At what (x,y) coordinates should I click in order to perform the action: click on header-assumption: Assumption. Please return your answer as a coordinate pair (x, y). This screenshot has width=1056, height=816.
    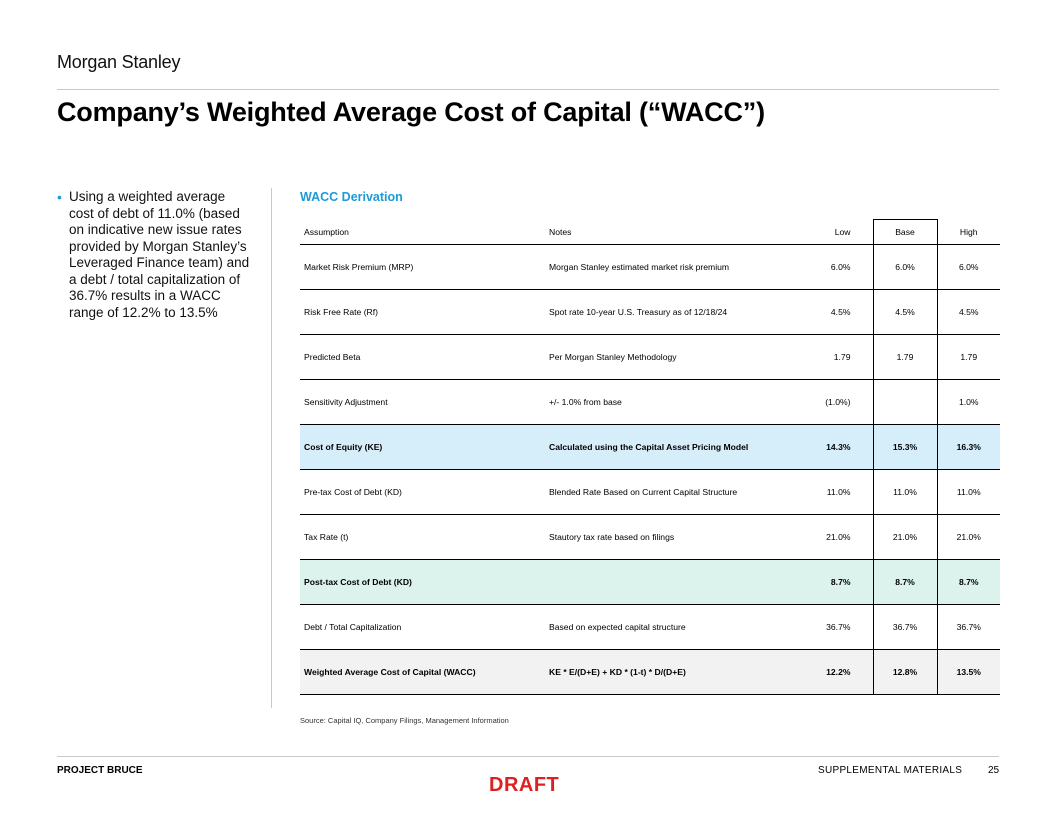
    Looking at the image, I should click on (422, 232).